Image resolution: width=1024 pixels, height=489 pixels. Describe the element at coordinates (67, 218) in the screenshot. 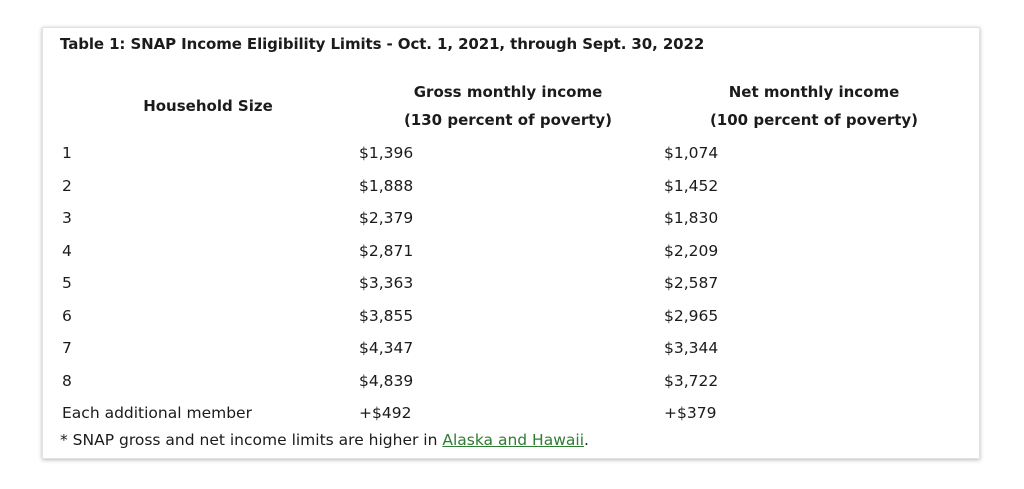

I see `household-size-cell: 3` at that location.